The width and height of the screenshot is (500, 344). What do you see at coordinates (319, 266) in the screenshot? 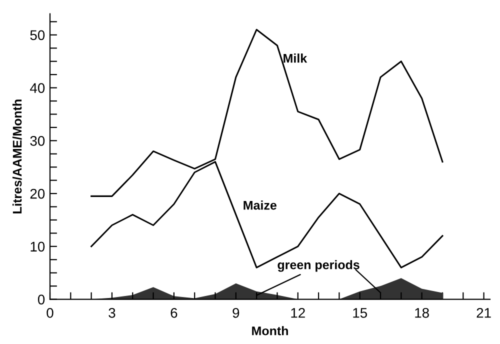
I see `series-label: green periods` at bounding box center [319, 266].